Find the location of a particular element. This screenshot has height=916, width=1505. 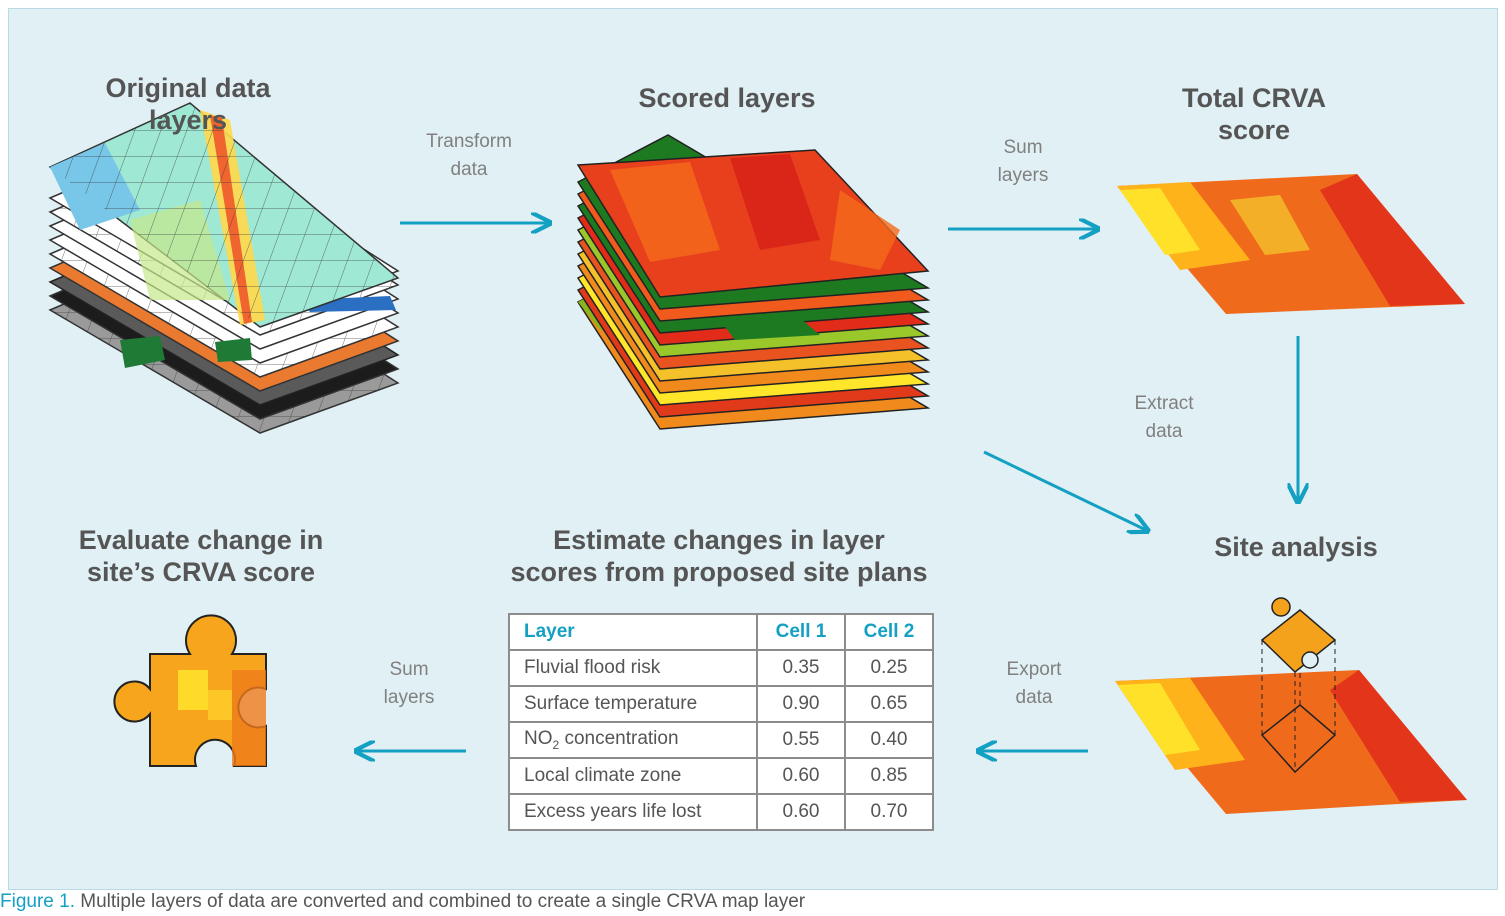

label-sum-layers-top: Sum layers is located at coordinates (1023, 161).